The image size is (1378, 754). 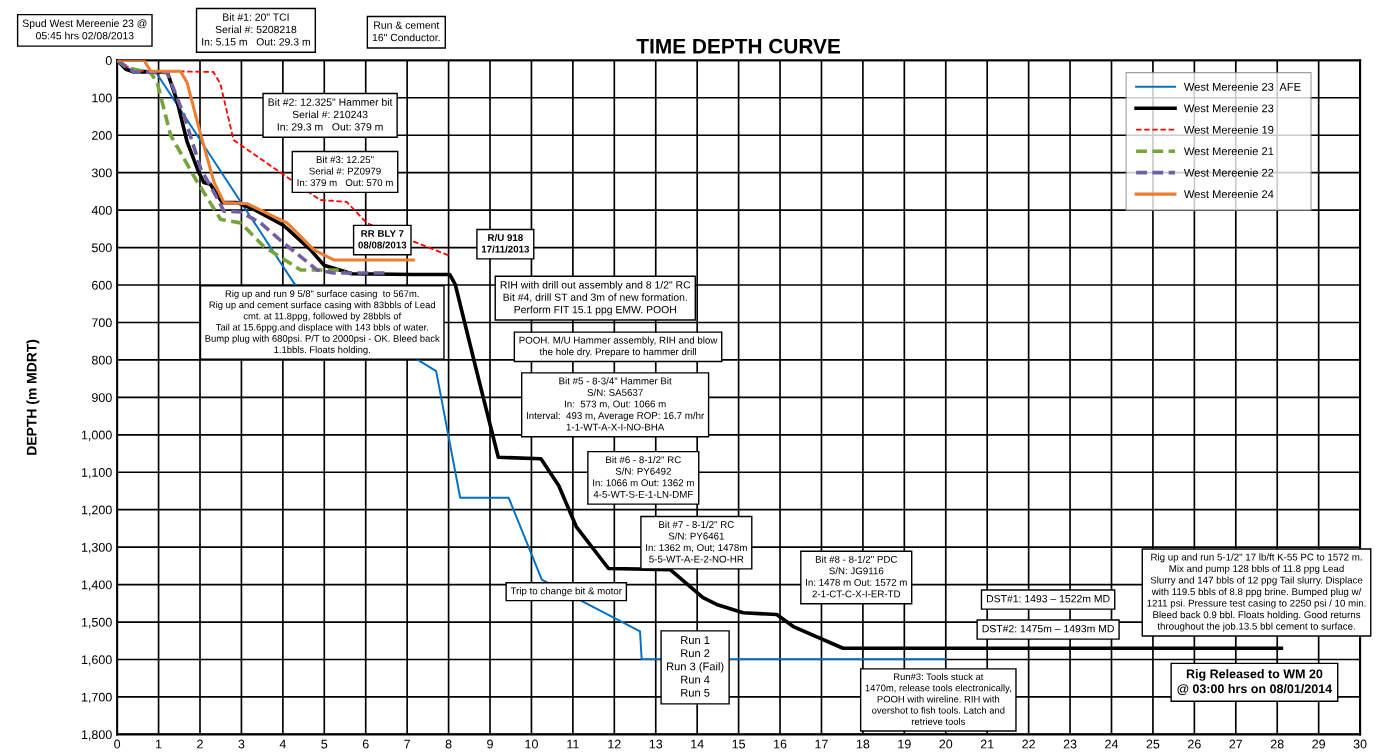 What do you see at coordinates (695, 666) in the screenshot?
I see `annotation: Run 1 Run 2 Run 3 (Fail) Run 4 Run 5` at bounding box center [695, 666].